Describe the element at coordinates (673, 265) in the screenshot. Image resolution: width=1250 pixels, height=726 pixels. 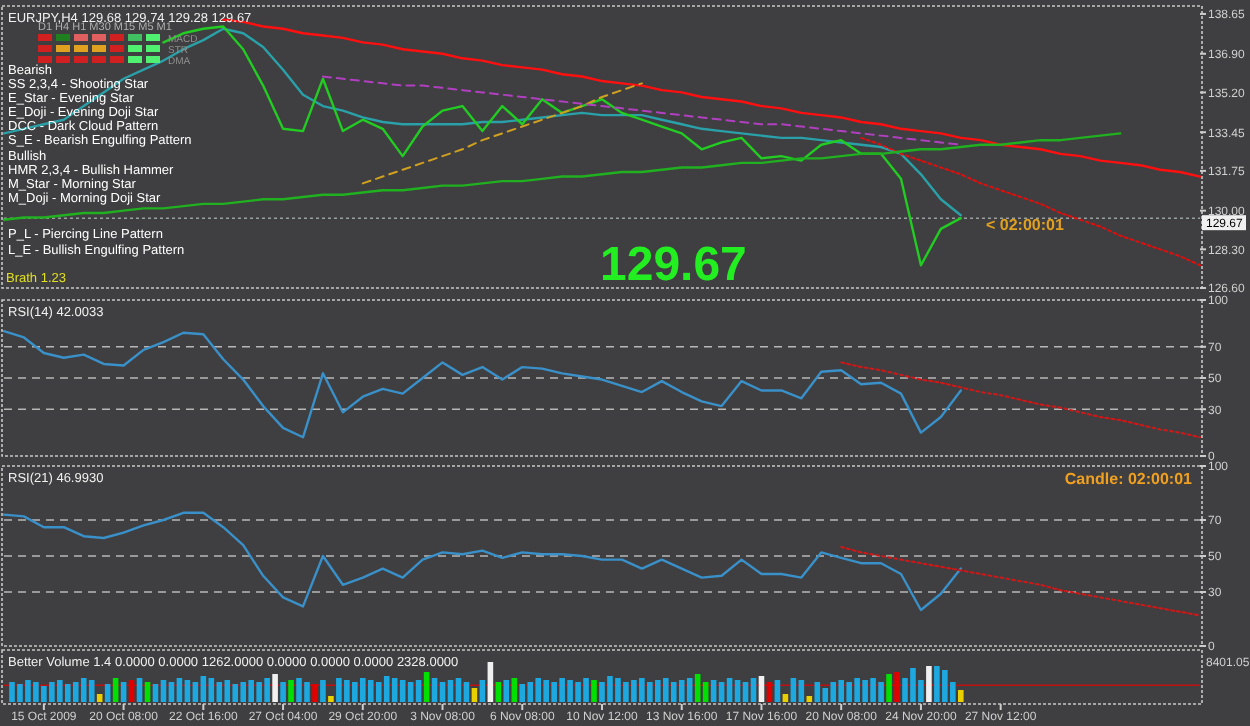
I see `annotation: 129.67` at that location.